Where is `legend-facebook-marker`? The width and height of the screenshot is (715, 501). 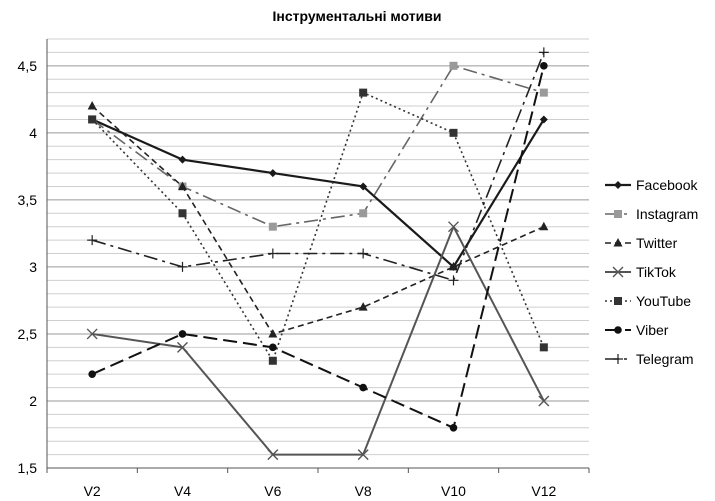 legend-facebook-marker is located at coordinates (618, 185).